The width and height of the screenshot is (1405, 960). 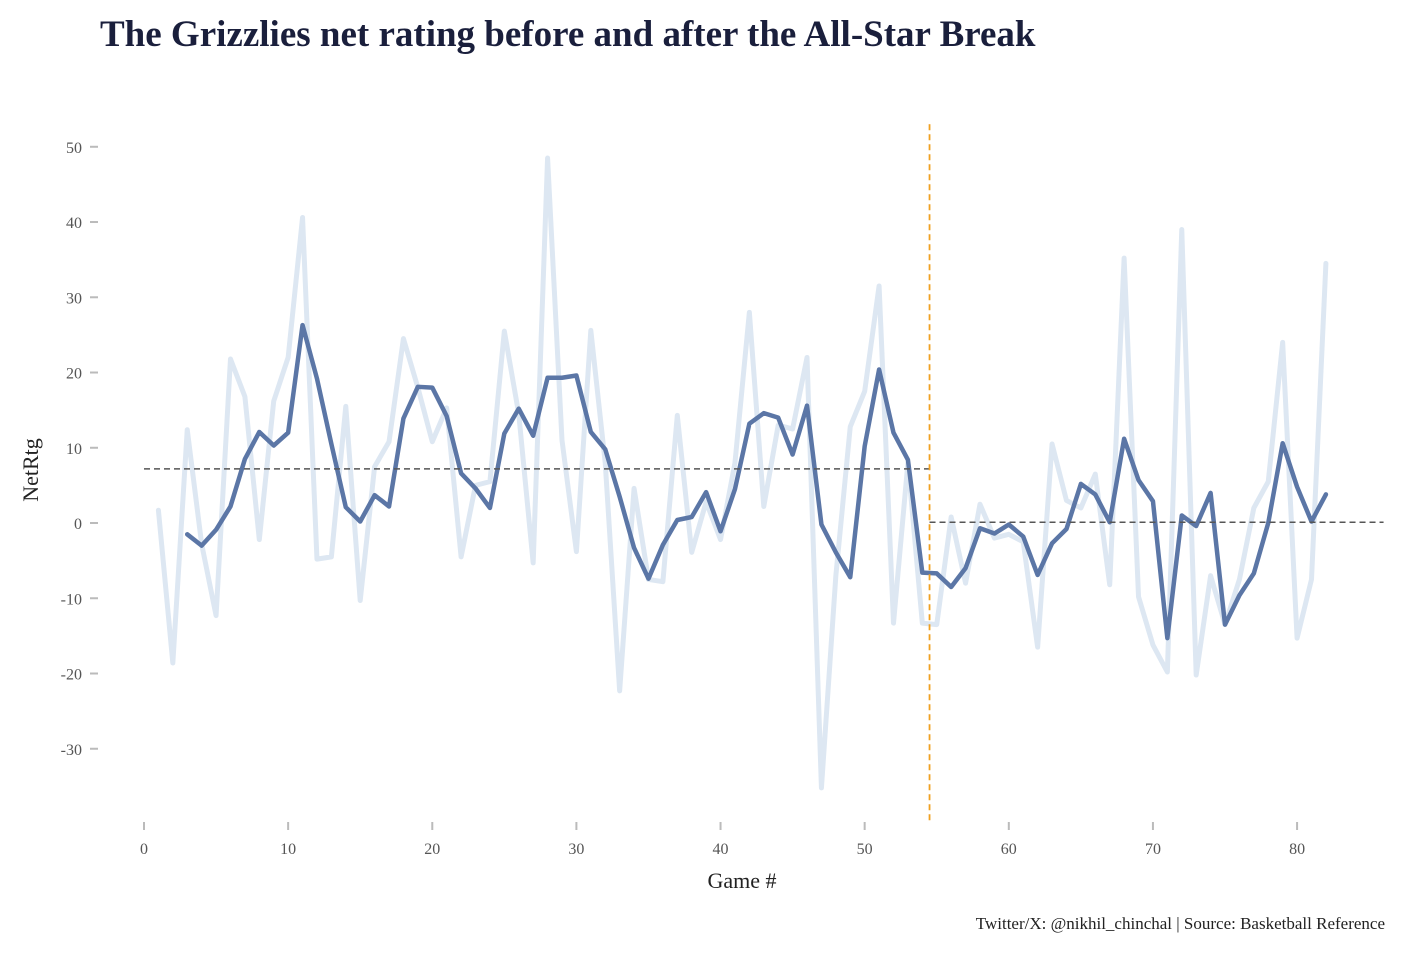 What do you see at coordinates (74, 148) in the screenshot?
I see `y-tick-label: 50` at bounding box center [74, 148].